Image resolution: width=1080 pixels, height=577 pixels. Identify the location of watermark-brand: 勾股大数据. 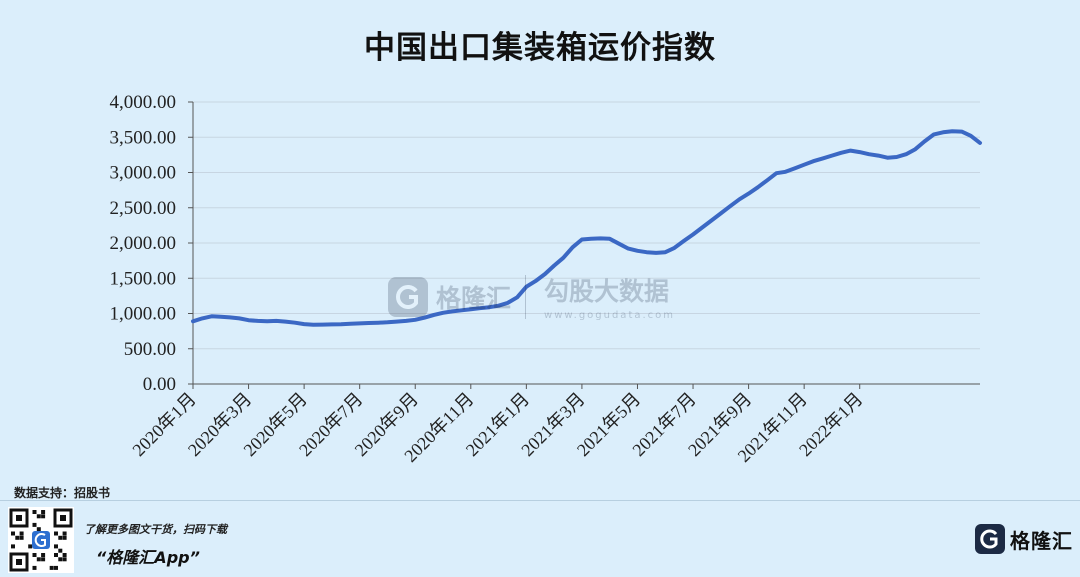
(607, 291).